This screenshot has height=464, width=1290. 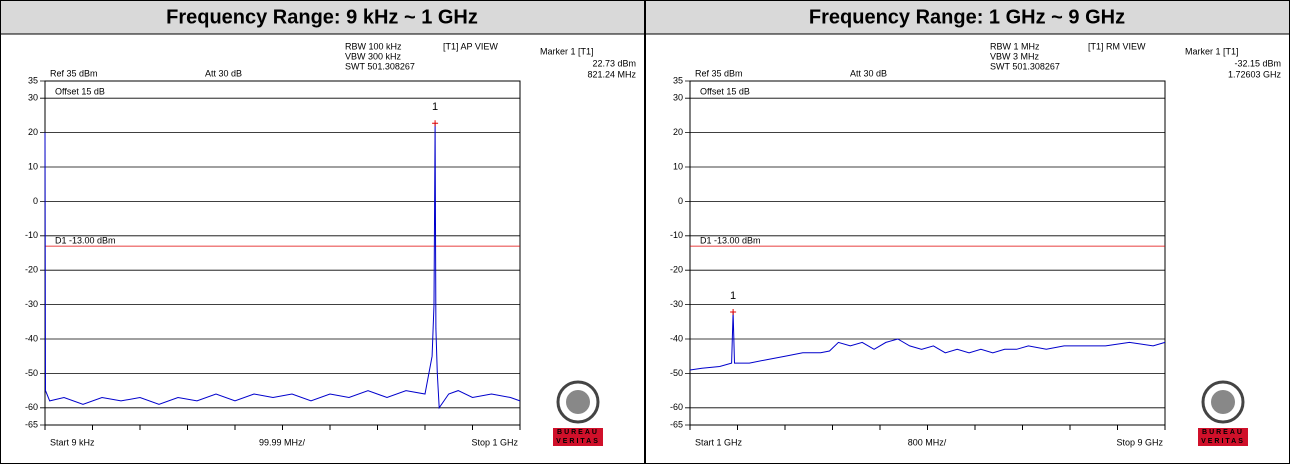 I want to click on trace-mode: [T1] RM VIEW, so click(x=1117, y=46).